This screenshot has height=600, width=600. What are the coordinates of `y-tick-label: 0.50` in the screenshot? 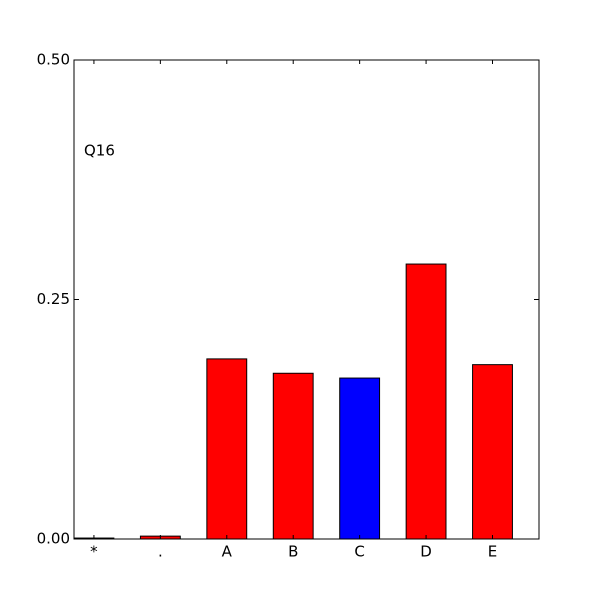 It's located at (53, 60).